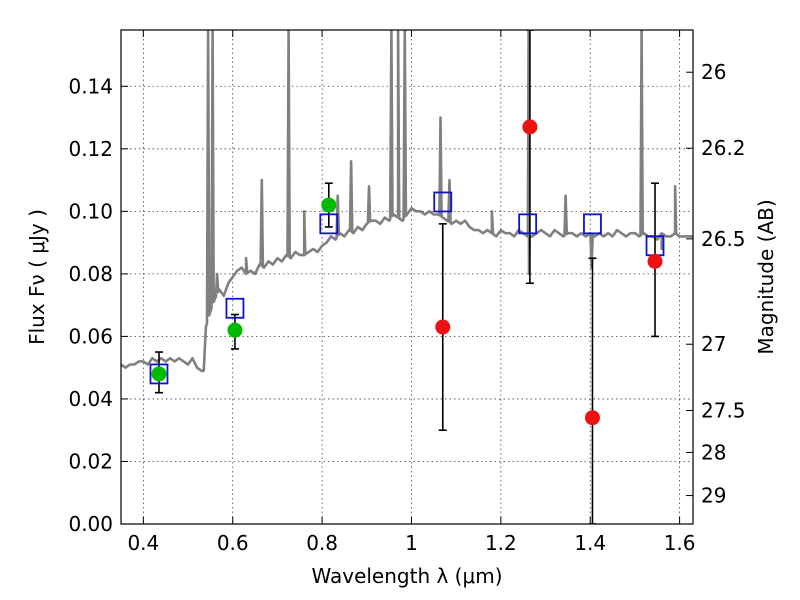 This screenshot has height=600, width=800. I want to click on mag-tick-label: 26, so click(713, 72).